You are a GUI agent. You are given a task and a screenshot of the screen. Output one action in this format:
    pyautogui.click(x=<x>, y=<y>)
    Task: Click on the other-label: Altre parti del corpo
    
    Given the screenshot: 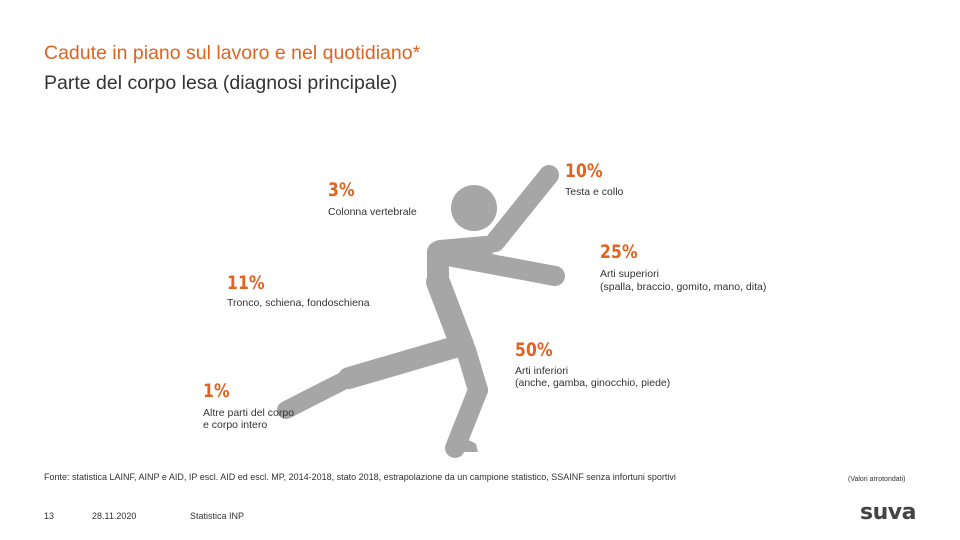 What is the action you would take?
    pyautogui.click(x=249, y=413)
    